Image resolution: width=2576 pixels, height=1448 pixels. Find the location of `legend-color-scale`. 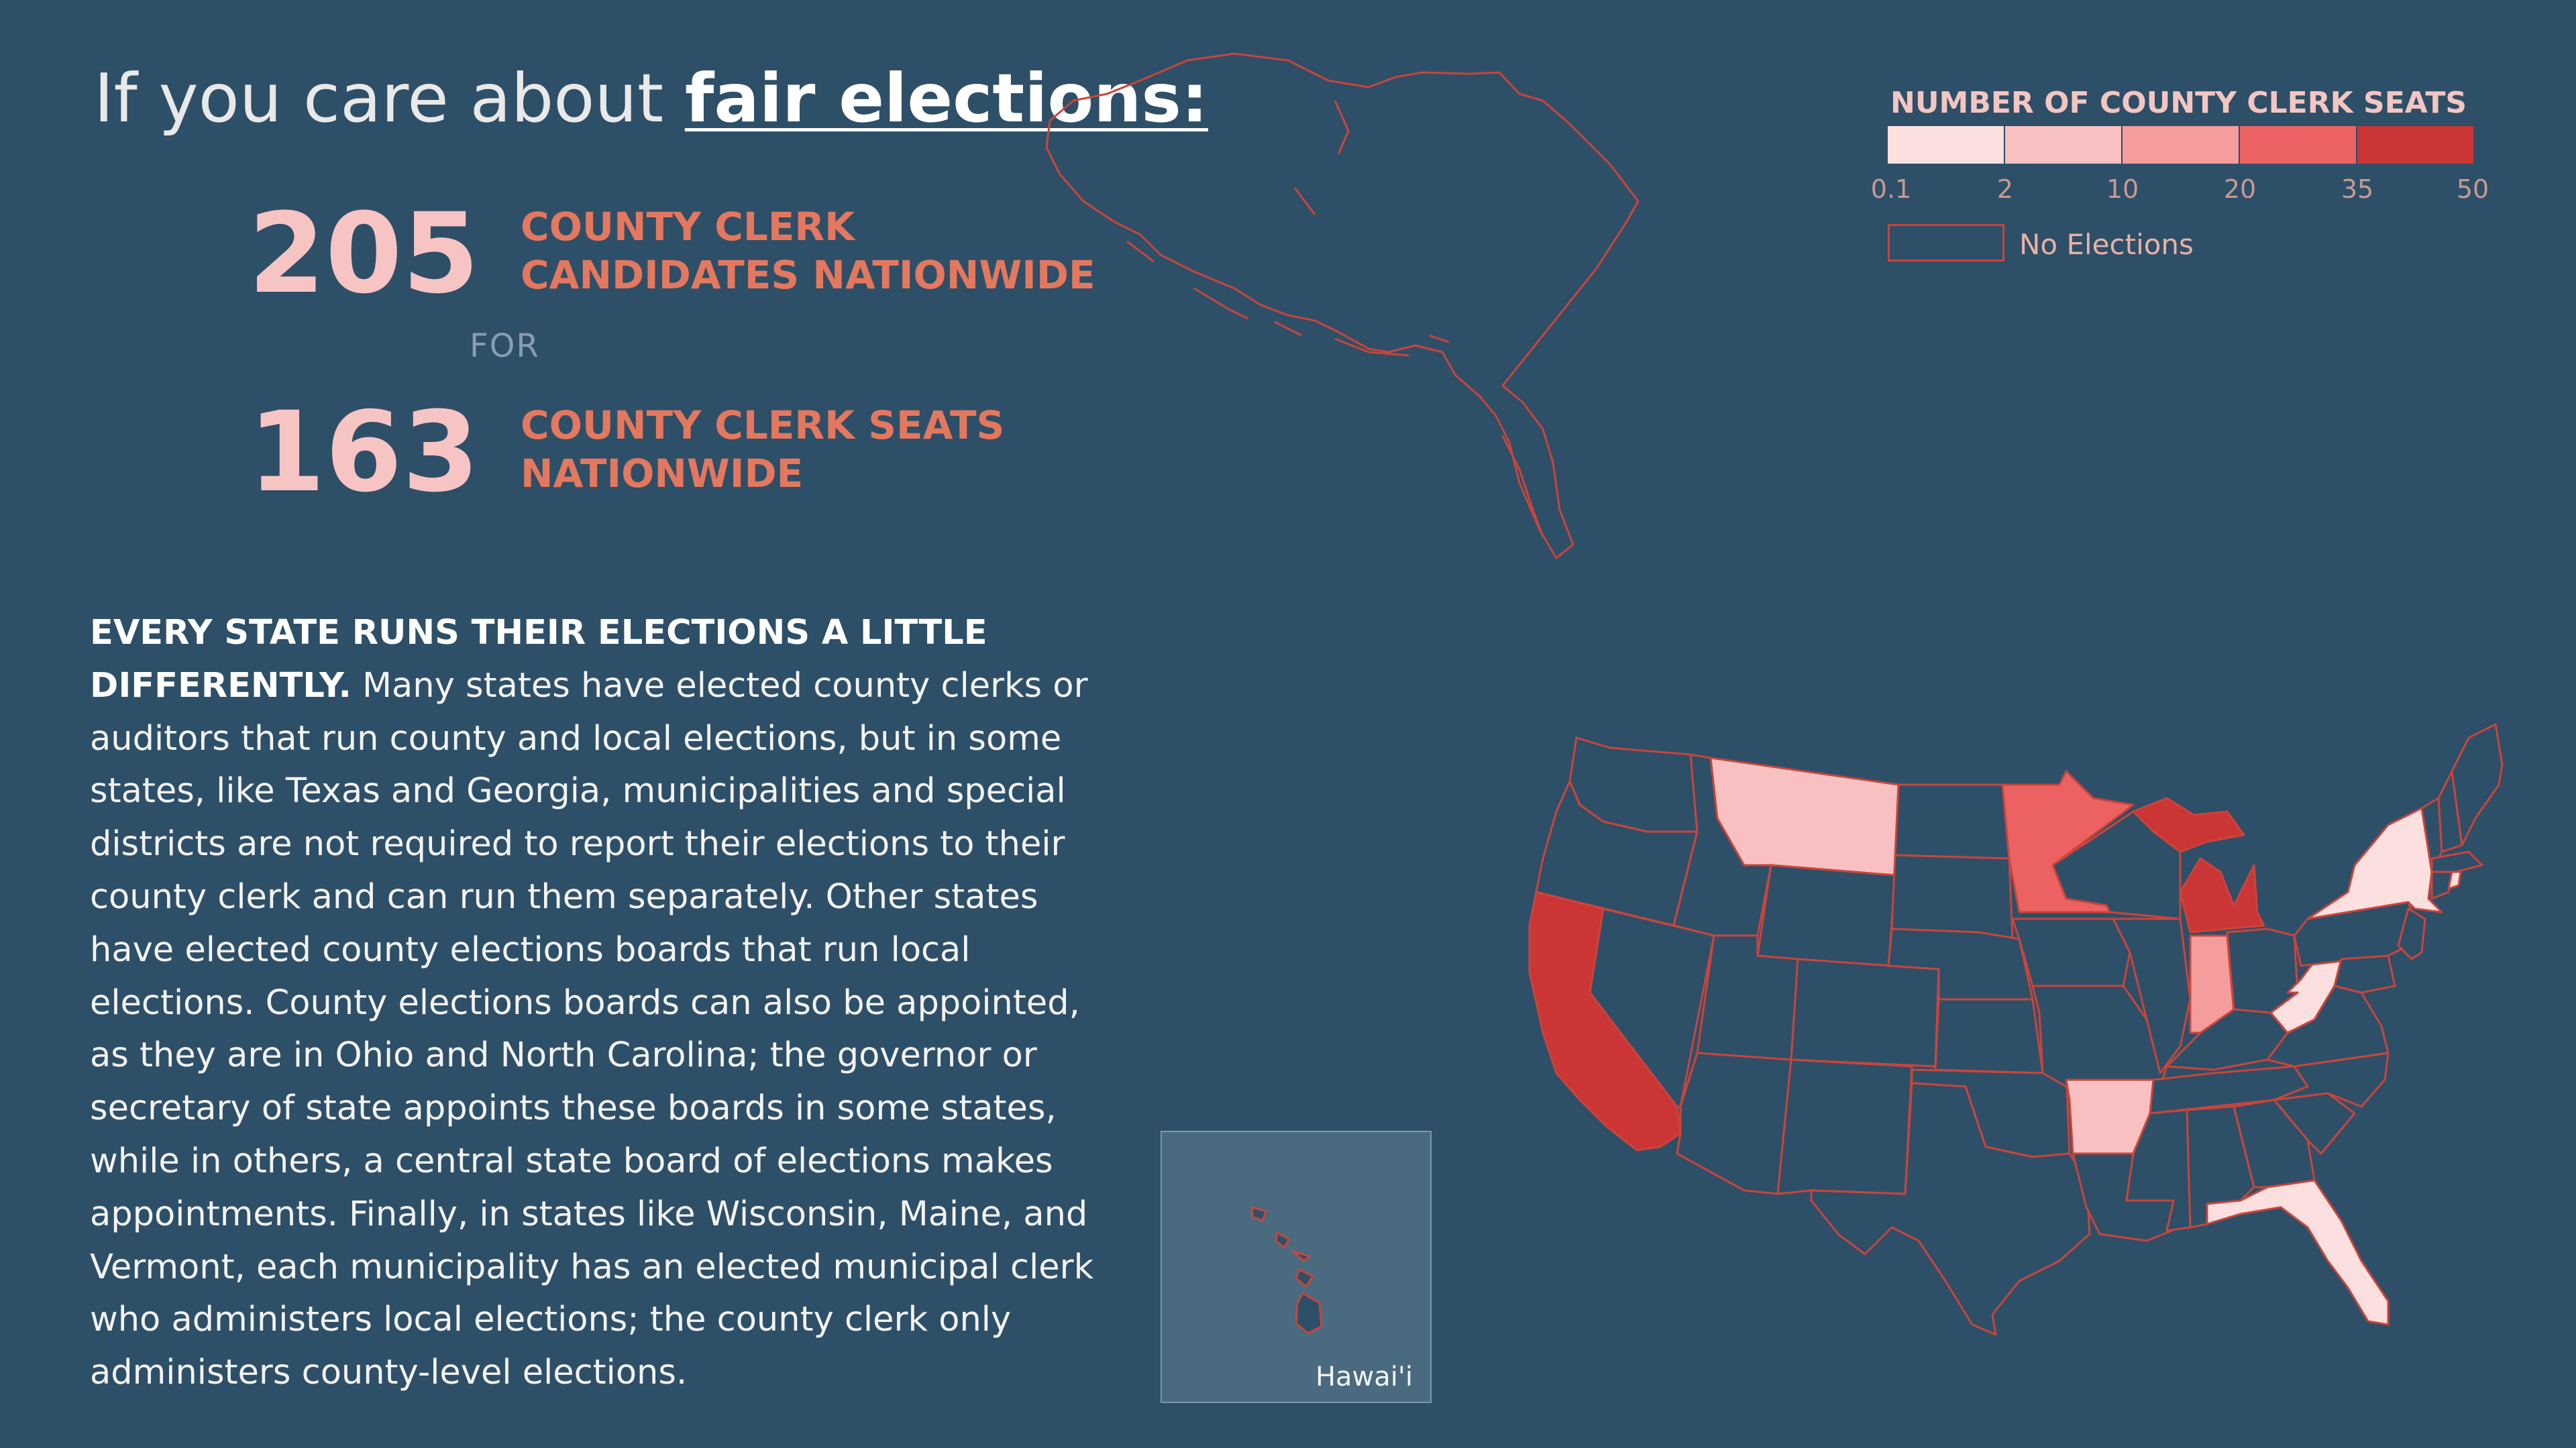

legend-color-scale is located at coordinates (2181, 145).